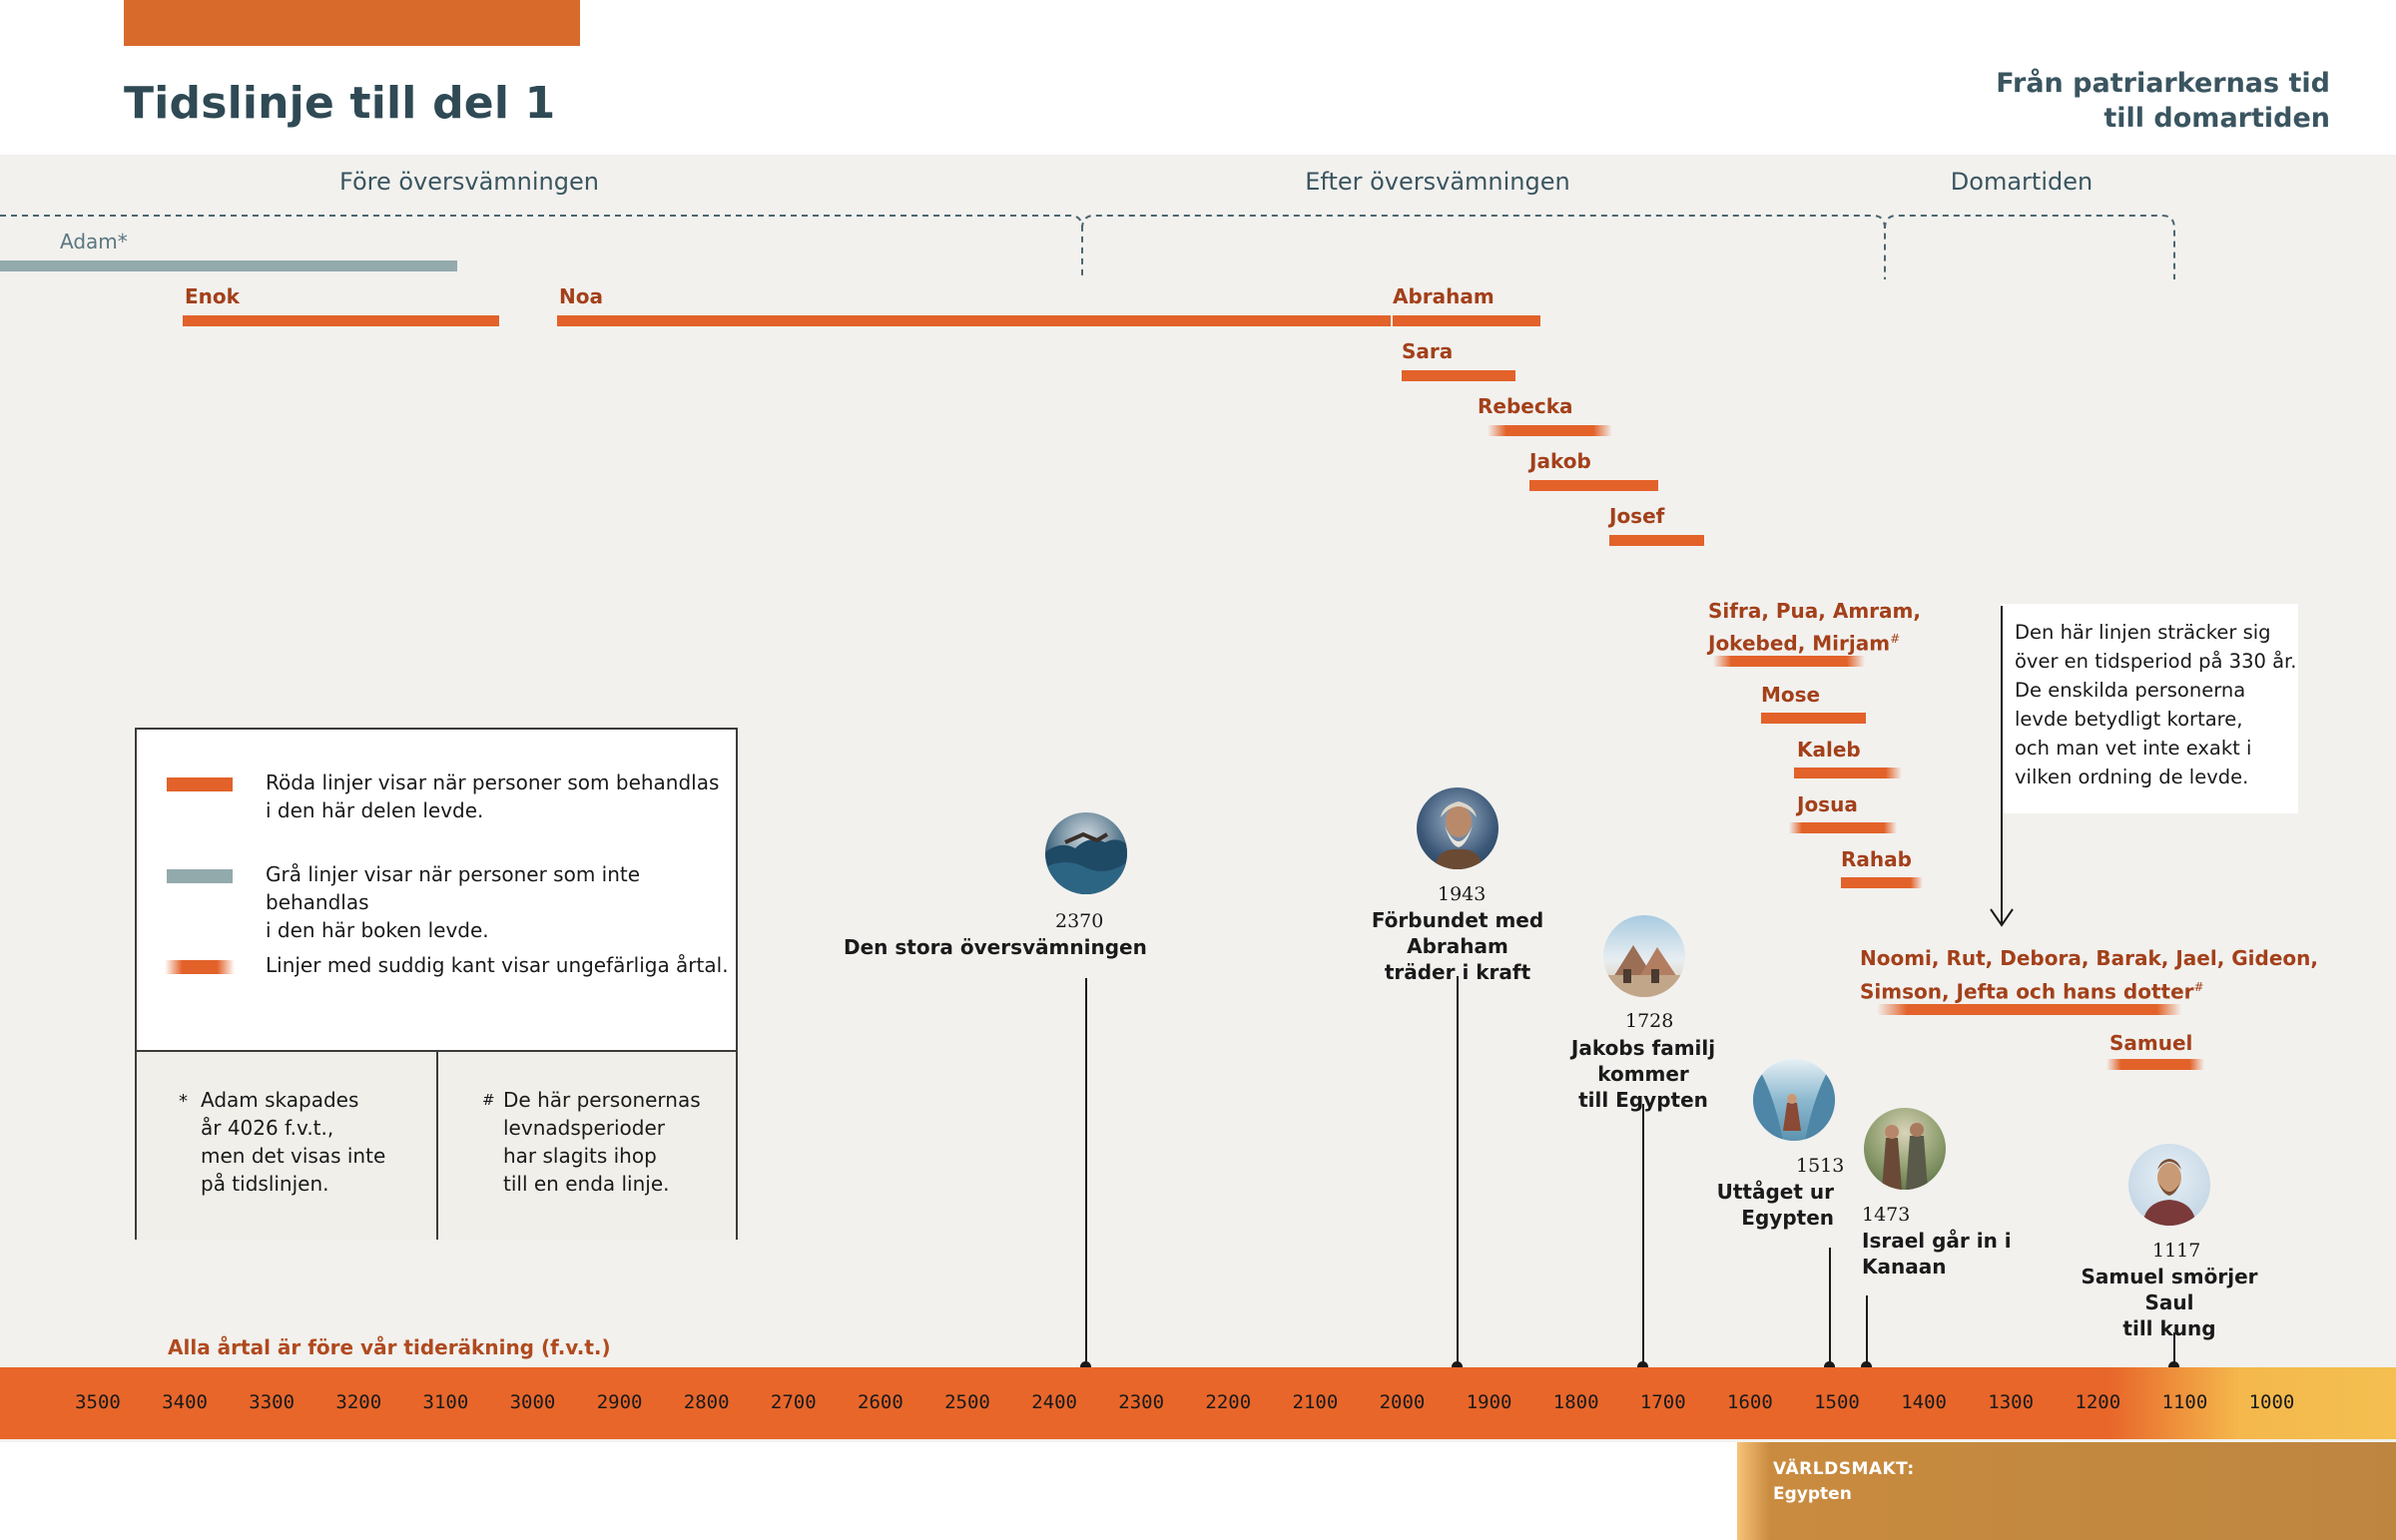 The image size is (2396, 1540). I want to click on saul-king-graphic, so click(2169, 1192).